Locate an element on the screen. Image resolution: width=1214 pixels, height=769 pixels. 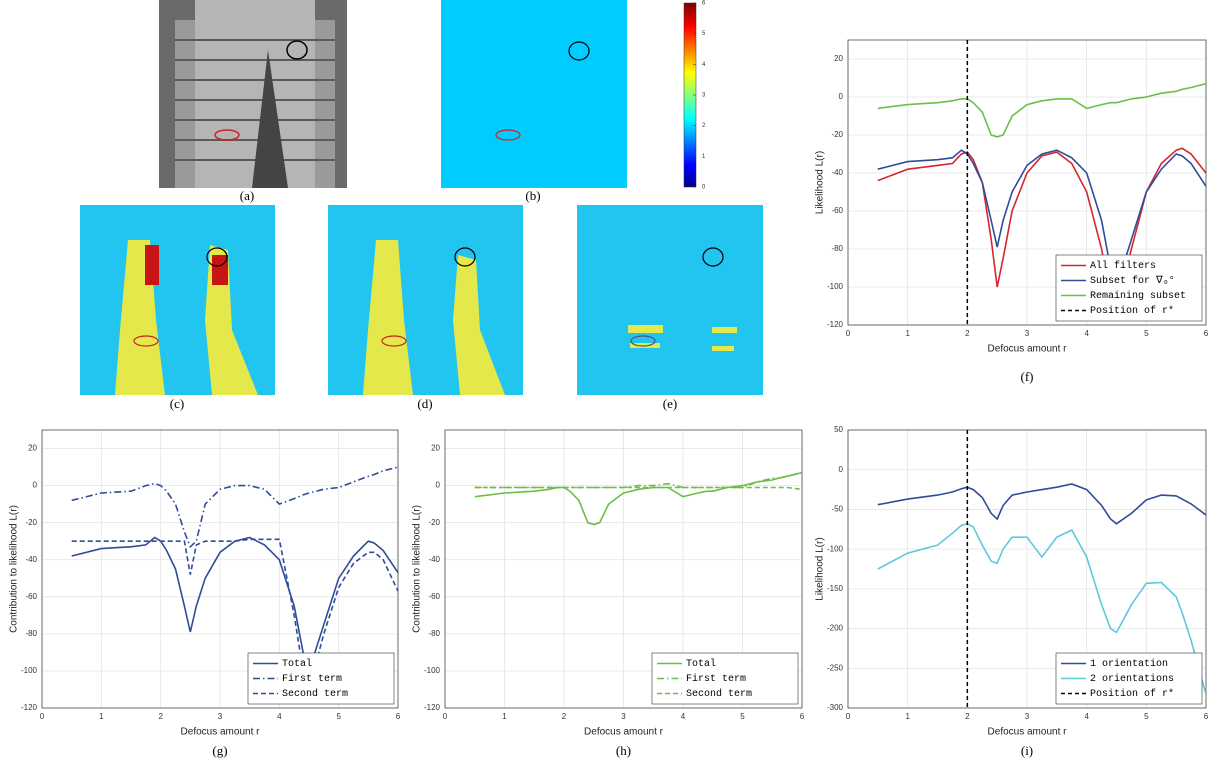
caption: (h) is located at coordinates (623, 750).